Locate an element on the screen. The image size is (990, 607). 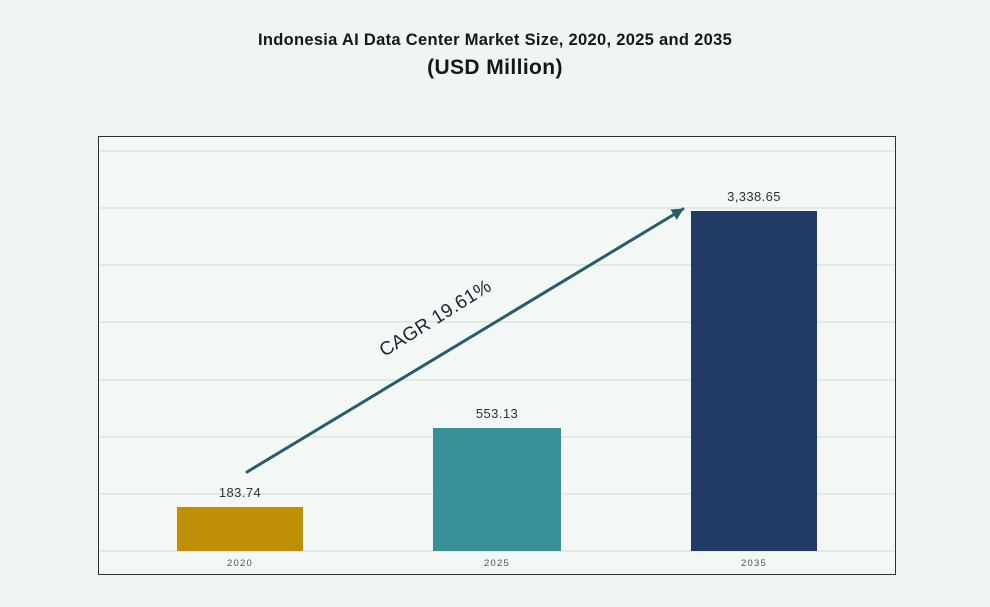
bar-2020 is located at coordinates (240, 529).